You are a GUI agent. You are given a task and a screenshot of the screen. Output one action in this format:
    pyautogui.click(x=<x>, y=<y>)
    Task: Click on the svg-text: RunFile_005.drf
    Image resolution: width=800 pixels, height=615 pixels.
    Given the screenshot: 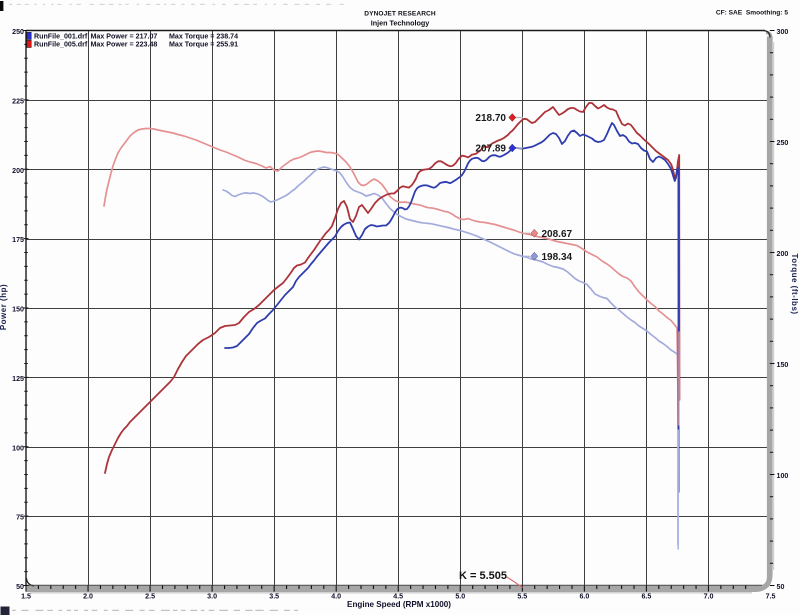 What is the action you would take?
    pyautogui.click(x=61, y=45)
    